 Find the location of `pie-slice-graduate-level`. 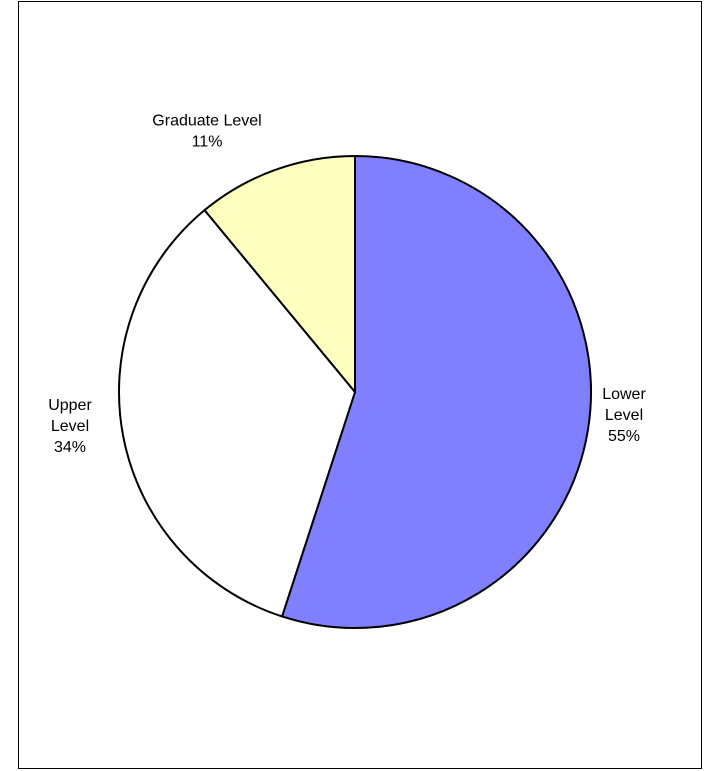

pie-slice-graduate-level is located at coordinates (279, 274).